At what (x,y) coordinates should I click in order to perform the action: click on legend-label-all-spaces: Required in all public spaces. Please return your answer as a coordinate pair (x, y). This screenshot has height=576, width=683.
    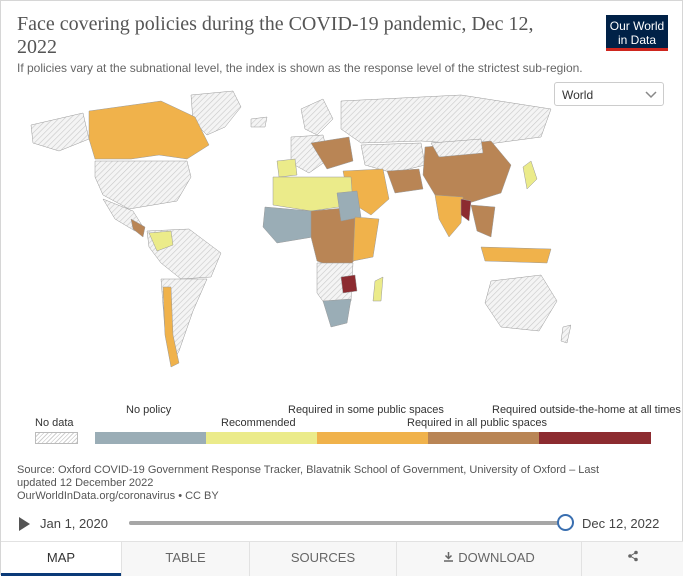
    Looking at the image, I should click on (477, 423).